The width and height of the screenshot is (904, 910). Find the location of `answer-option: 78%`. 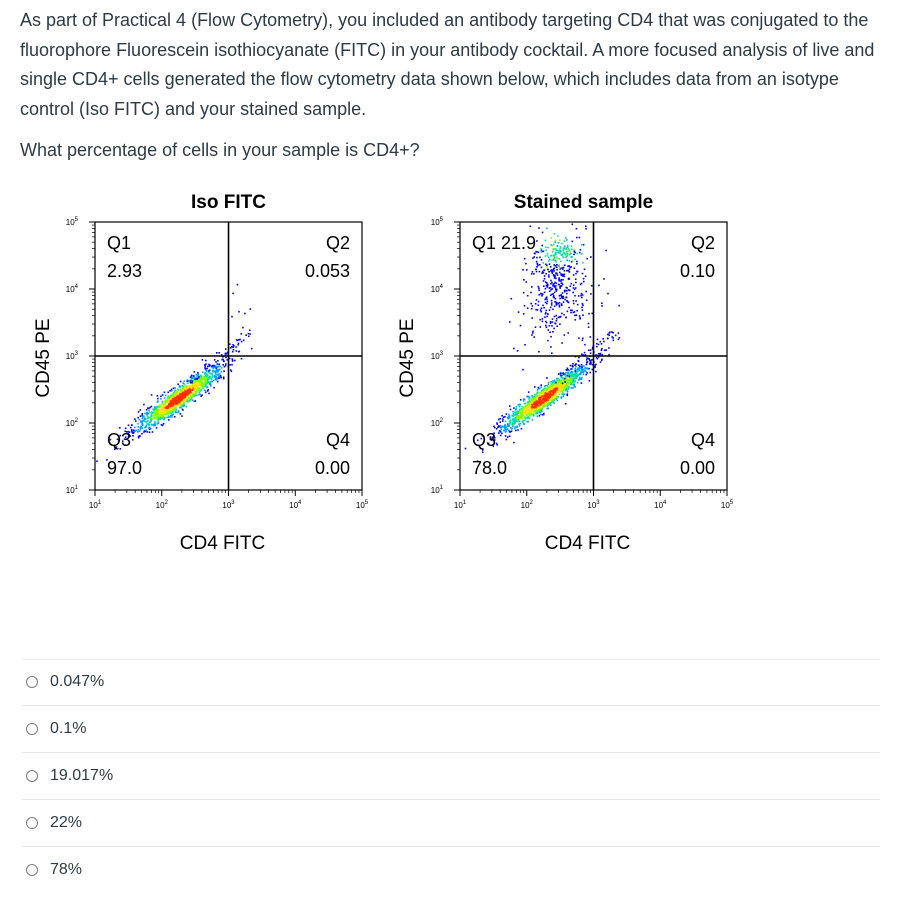

answer-option: 78% is located at coordinates (451, 870).